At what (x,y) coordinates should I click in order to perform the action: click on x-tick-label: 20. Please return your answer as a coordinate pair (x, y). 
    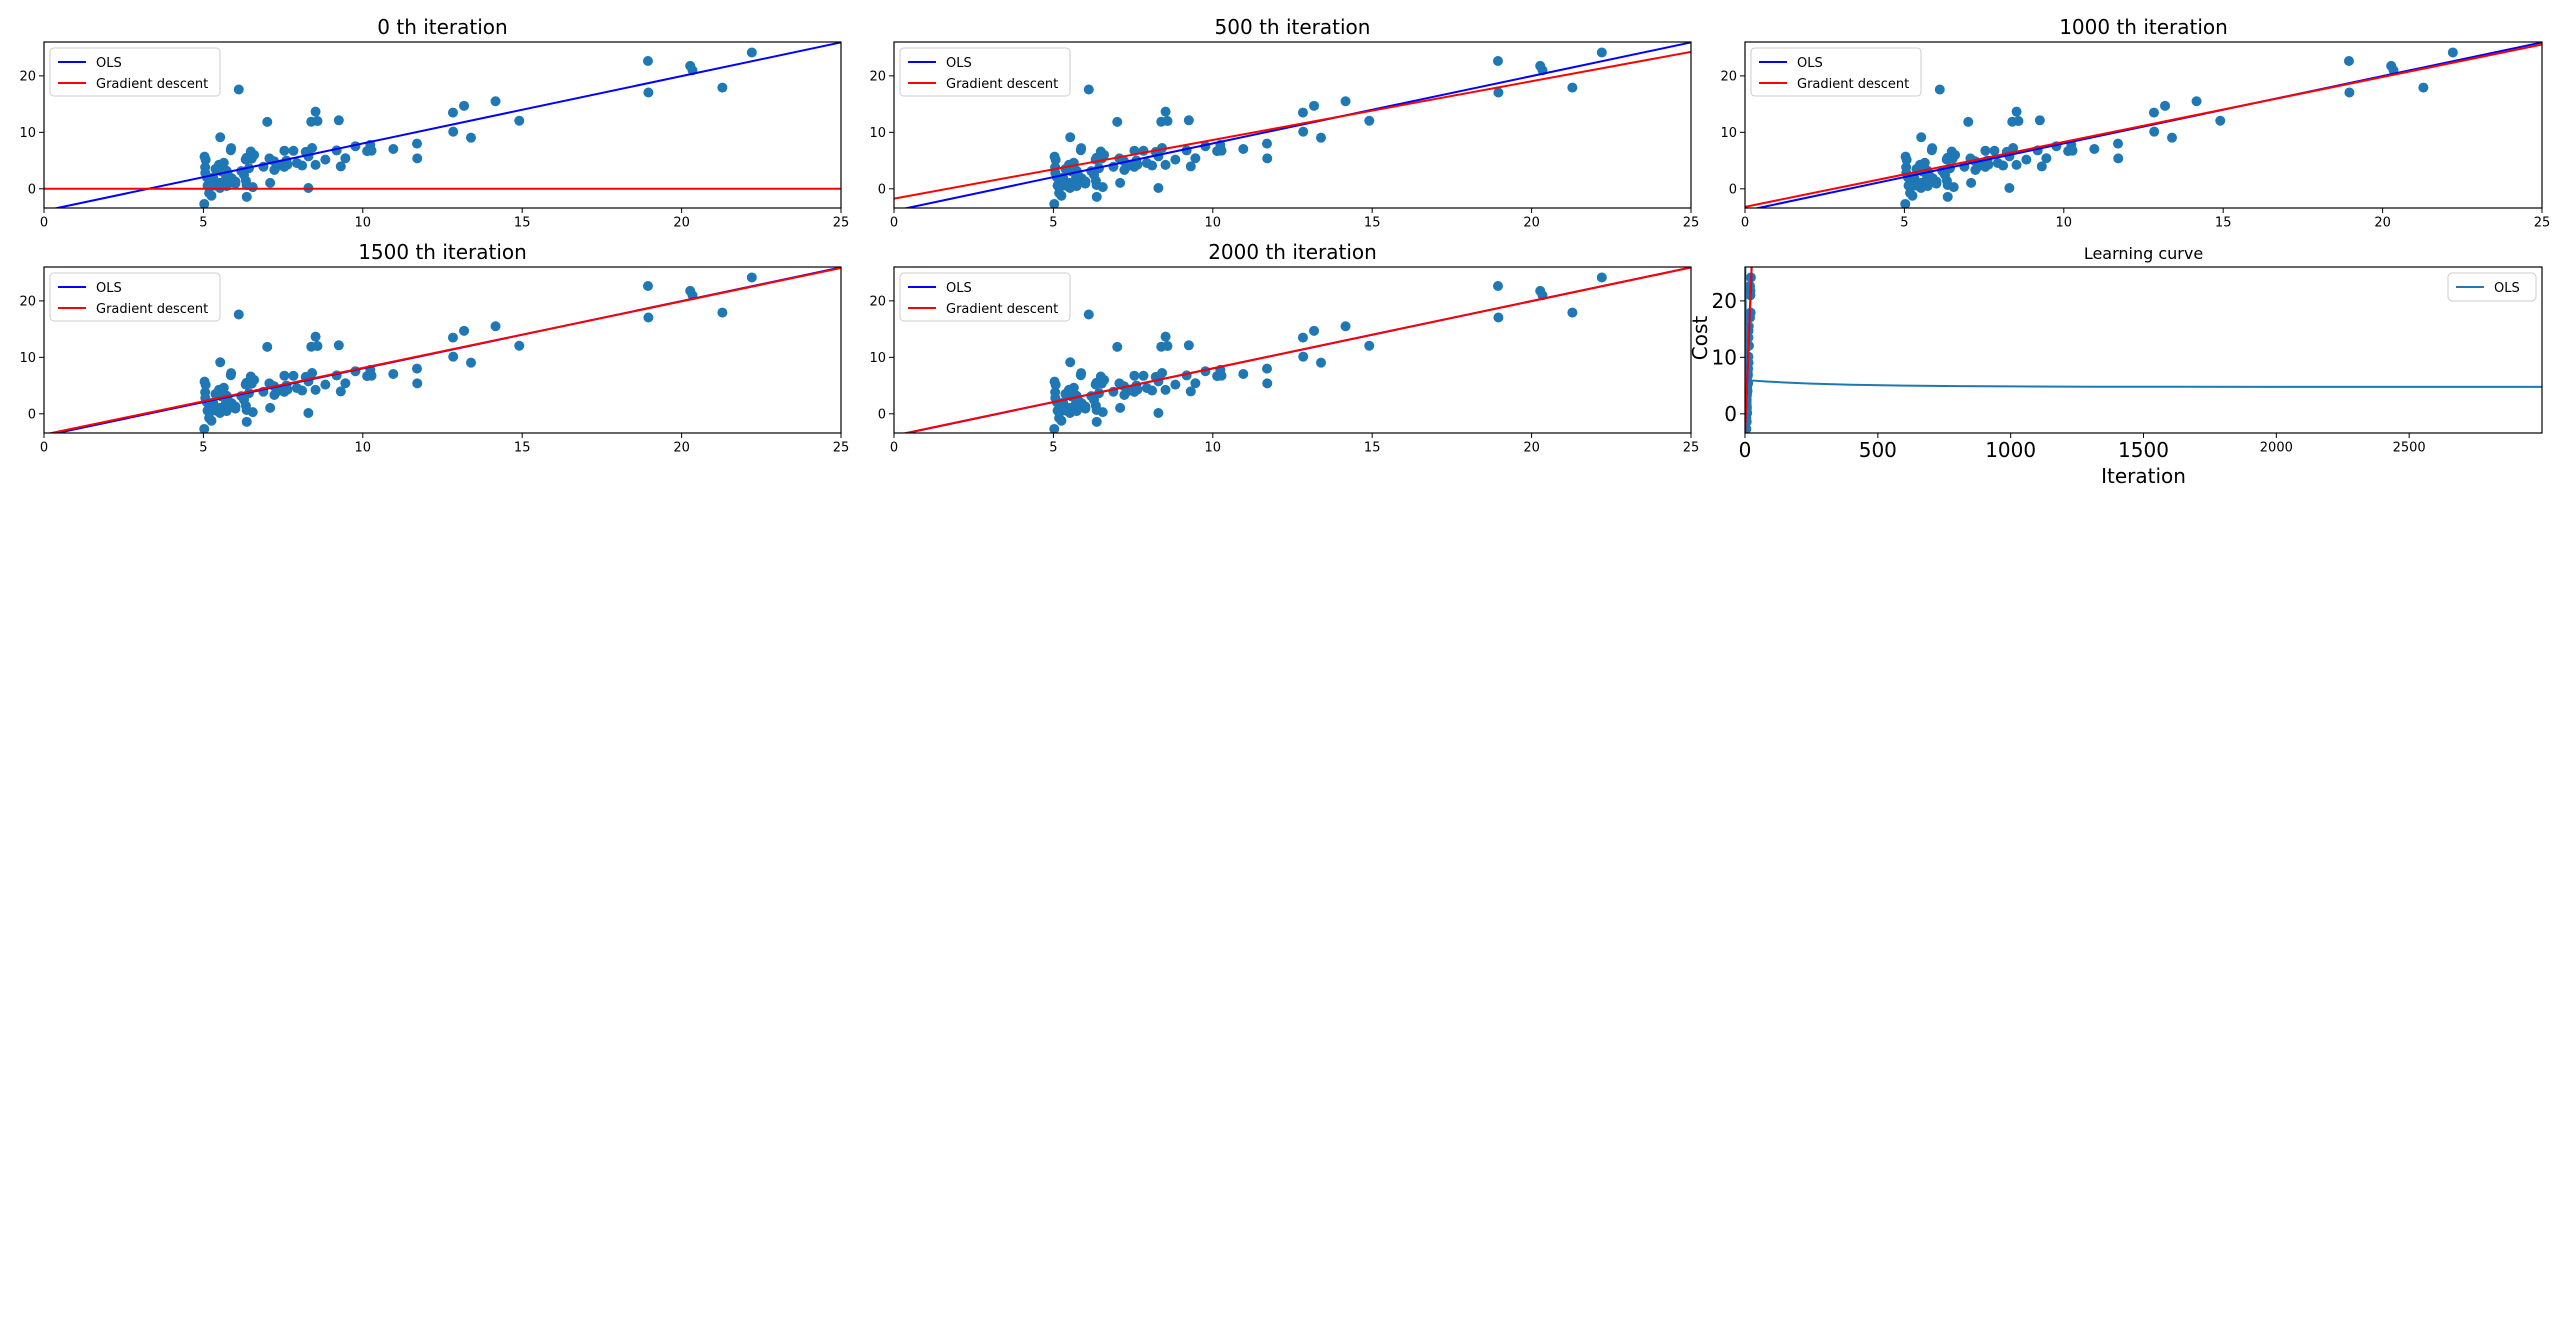
    Looking at the image, I should click on (1531, 447).